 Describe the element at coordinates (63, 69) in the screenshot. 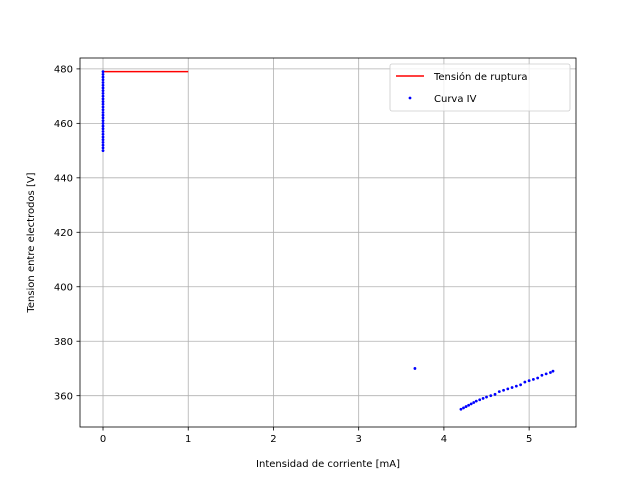

I see `y-tick-label: 480` at that location.